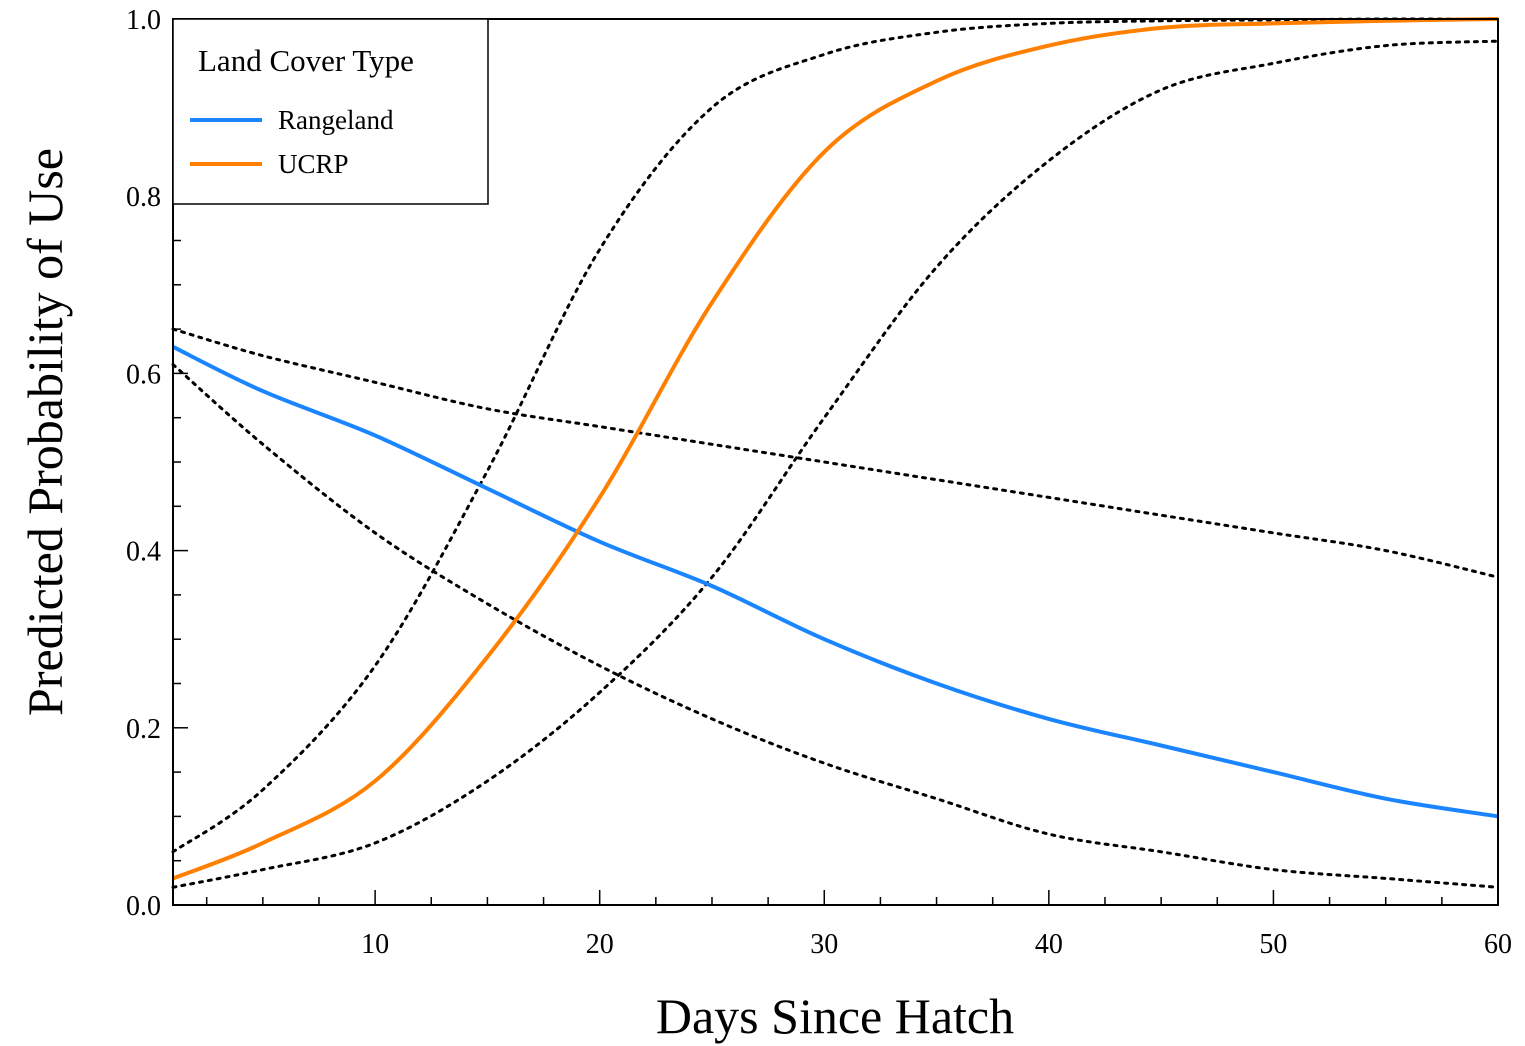 This screenshot has height=1046, width=1525. What do you see at coordinates (1498, 944) in the screenshot?
I see `x-tick-label: 60` at bounding box center [1498, 944].